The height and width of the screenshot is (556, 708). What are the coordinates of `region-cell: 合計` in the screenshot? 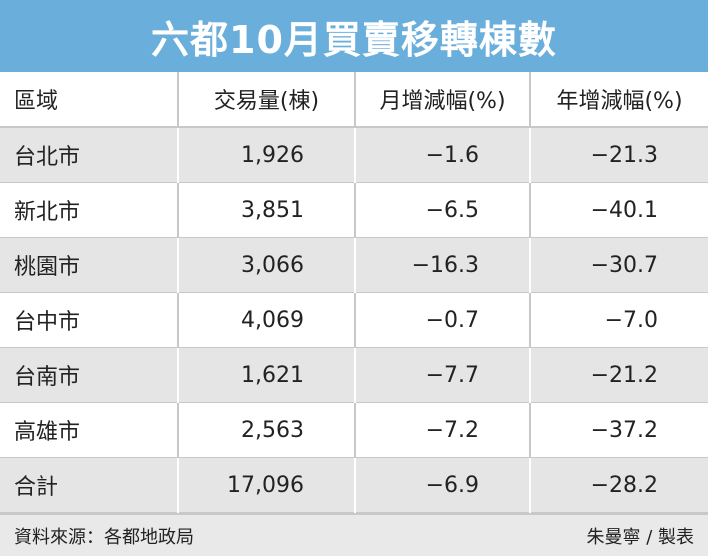 It's located at (89, 485).